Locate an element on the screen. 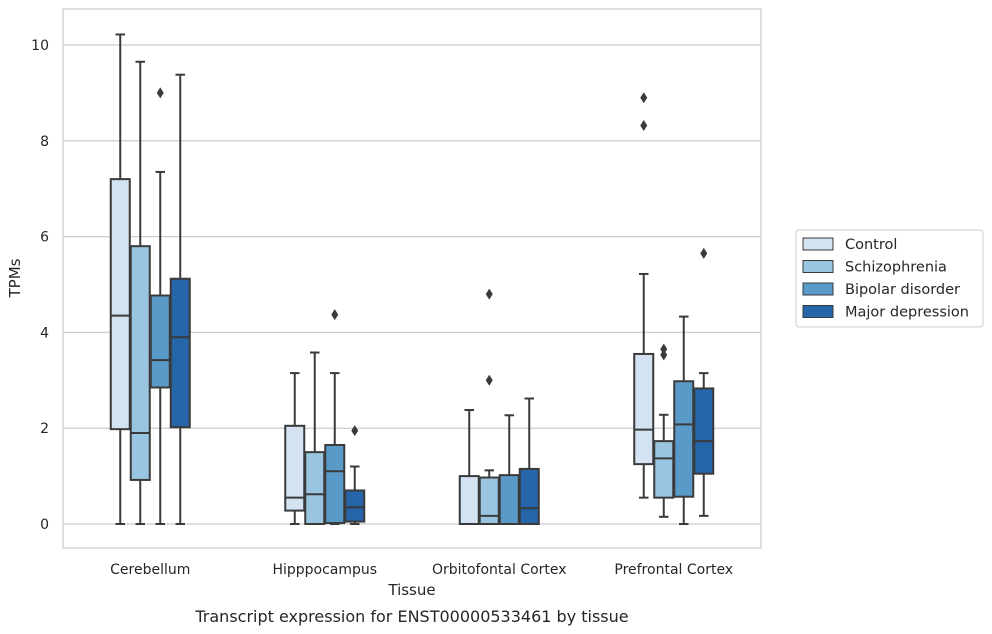  y-tick-label: 2 is located at coordinates (44, 429).